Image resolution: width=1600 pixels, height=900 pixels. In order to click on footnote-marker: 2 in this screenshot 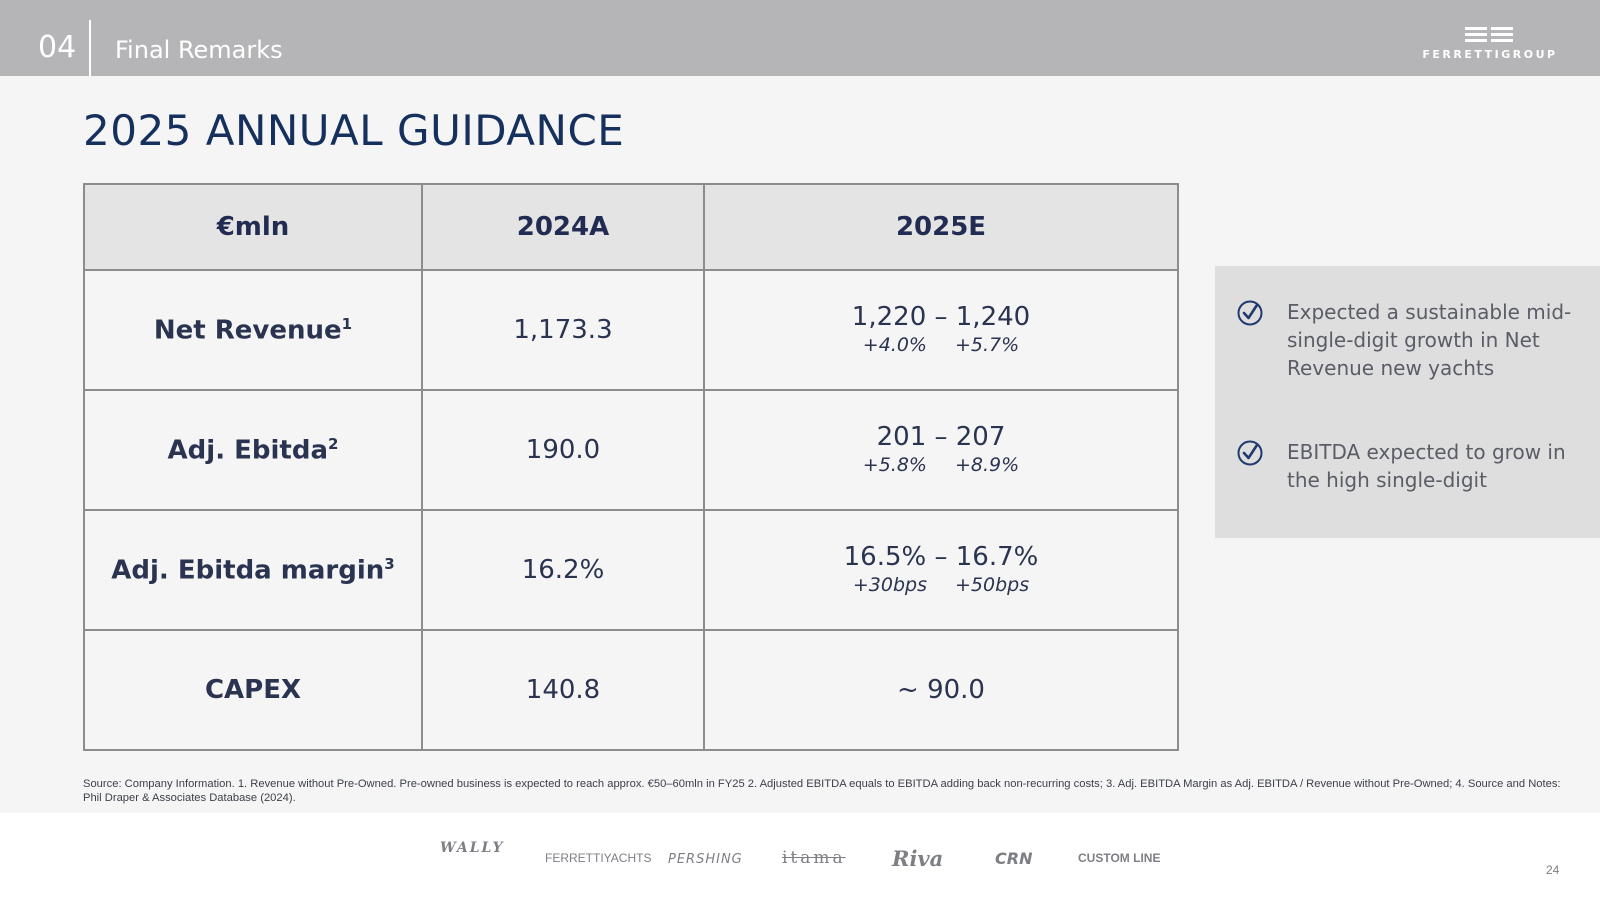, I will do `click(333, 443)`.